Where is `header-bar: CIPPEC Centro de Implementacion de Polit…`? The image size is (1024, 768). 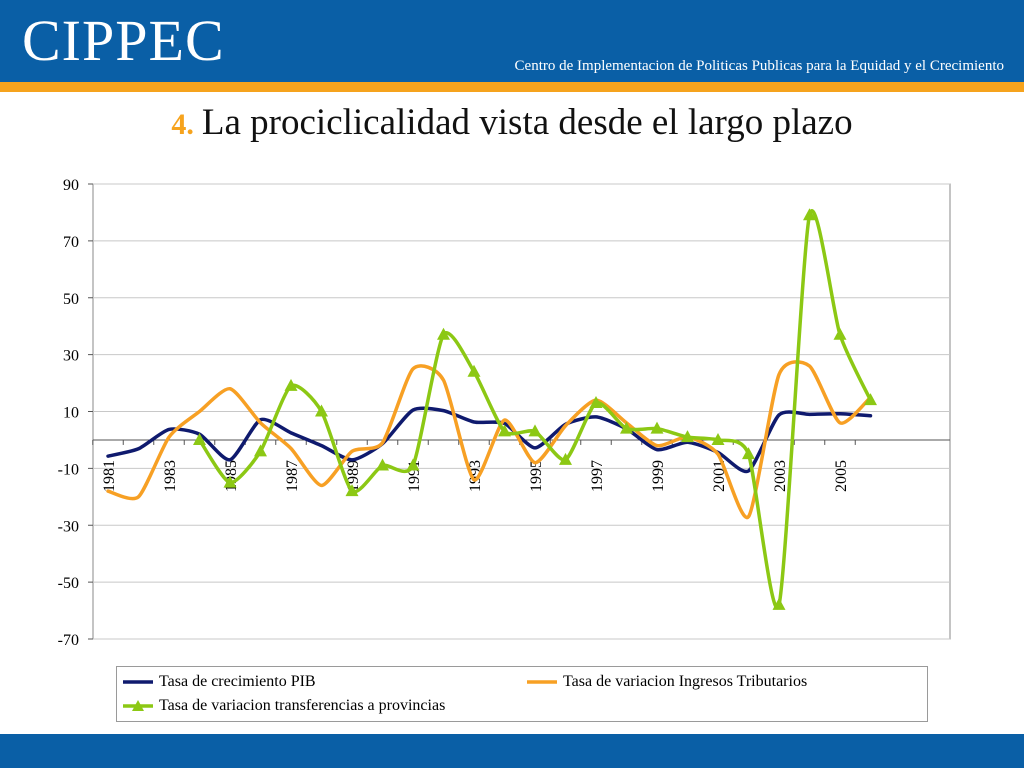 header-bar: CIPPEC Centro de Implementacion de Polit… is located at coordinates (512, 41).